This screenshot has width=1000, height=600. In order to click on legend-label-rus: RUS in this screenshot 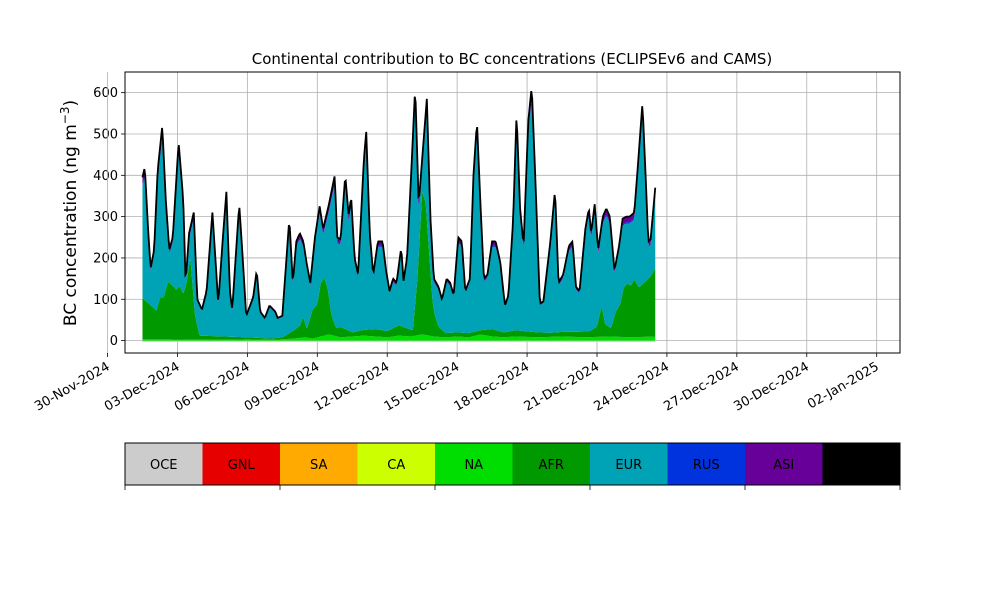, I will do `click(706, 465)`.